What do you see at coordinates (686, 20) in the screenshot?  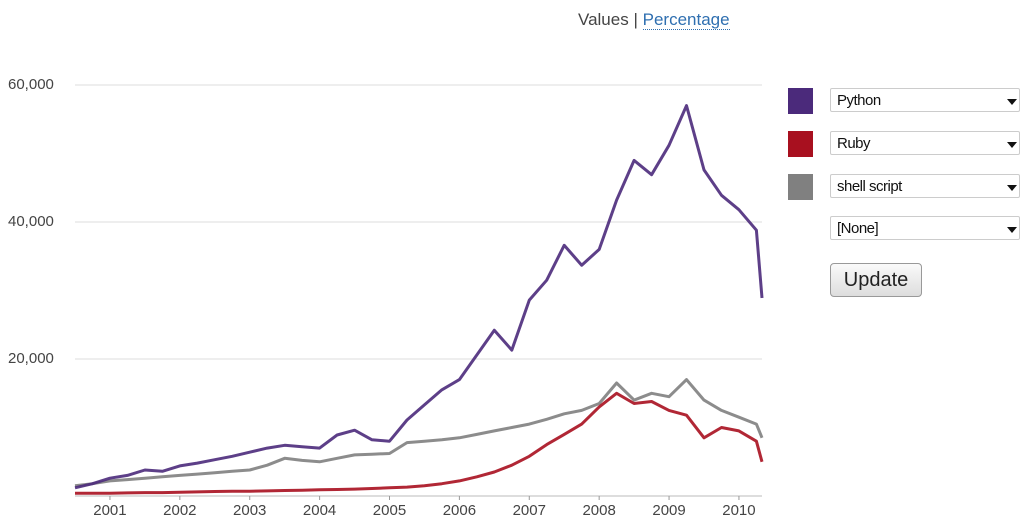 I see `percentage-link: Percentage` at bounding box center [686, 20].